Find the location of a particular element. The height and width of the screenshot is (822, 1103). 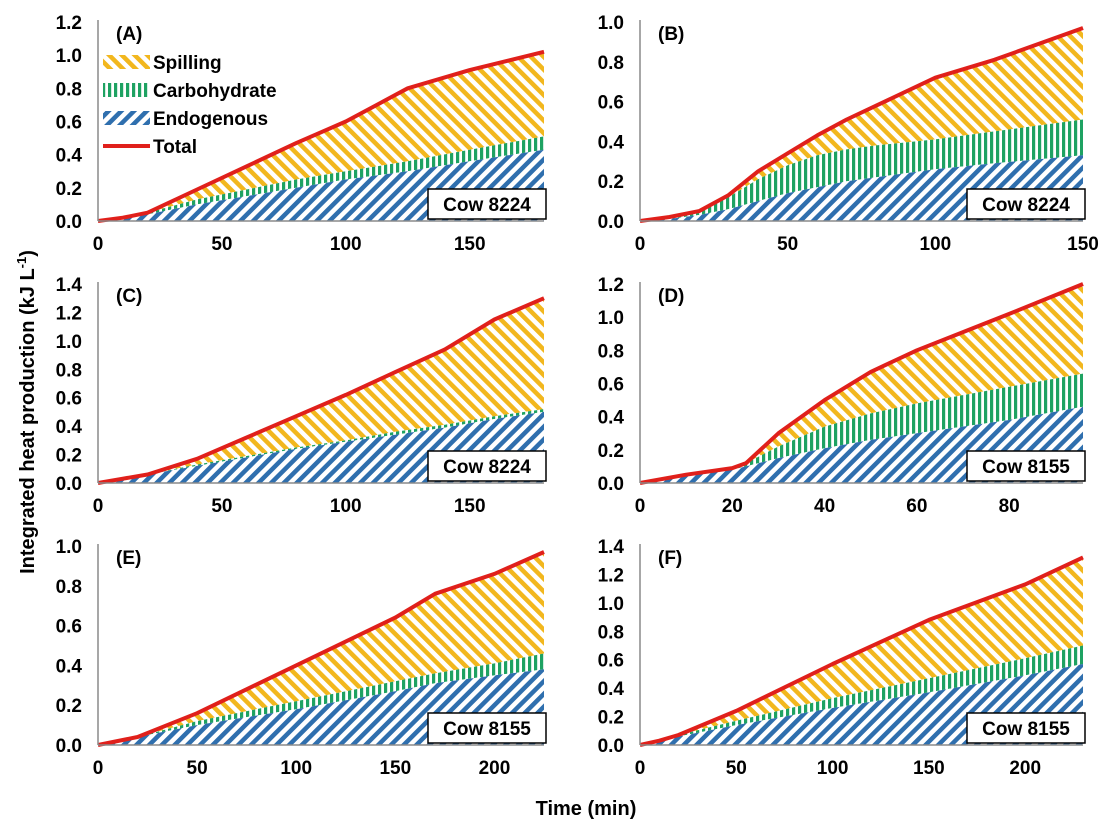

panel-a-total-line is located at coordinates (321, 136).